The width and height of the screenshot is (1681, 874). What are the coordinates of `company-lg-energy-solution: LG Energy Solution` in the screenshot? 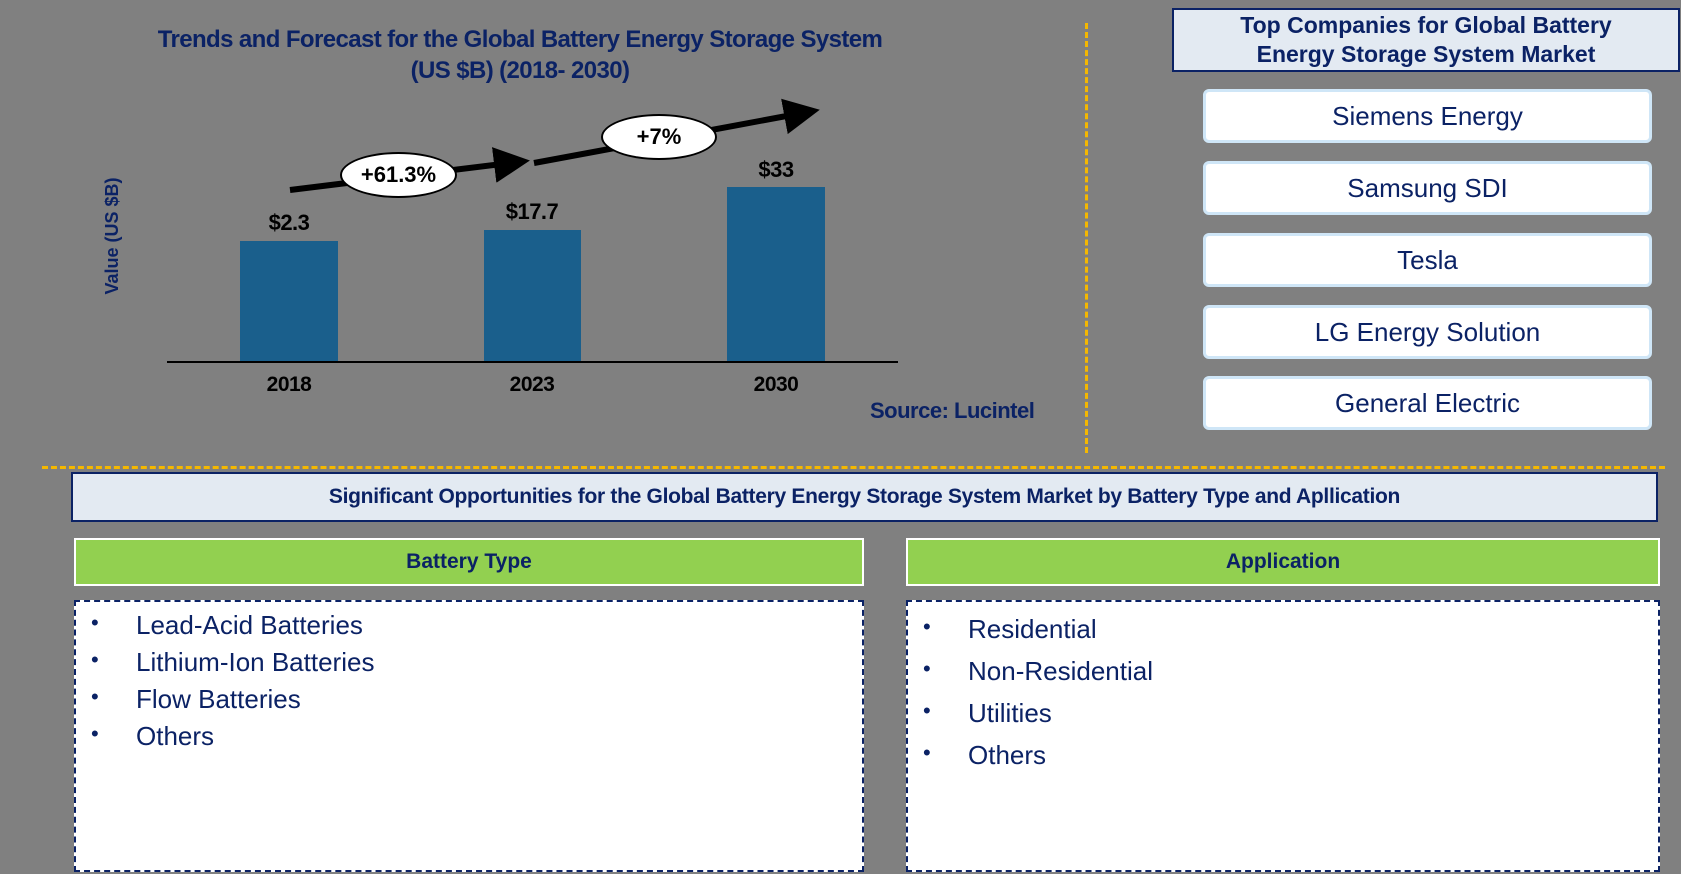 It's located at (1427, 332).